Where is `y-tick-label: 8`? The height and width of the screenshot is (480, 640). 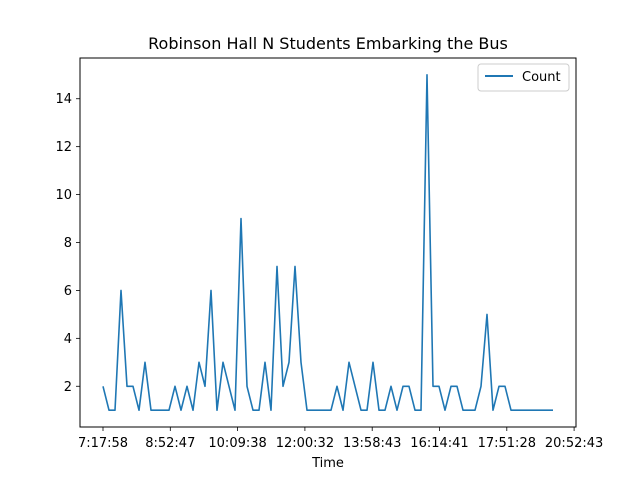
y-tick-label: 8 is located at coordinates (68, 243).